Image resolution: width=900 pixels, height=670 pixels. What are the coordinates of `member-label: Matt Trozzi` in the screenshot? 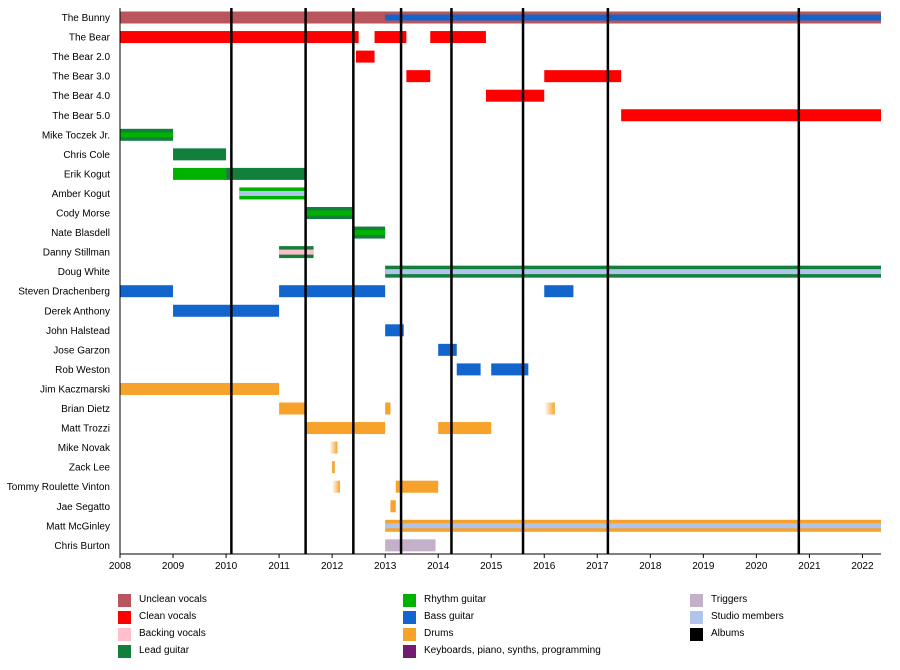 It's located at (85, 429).